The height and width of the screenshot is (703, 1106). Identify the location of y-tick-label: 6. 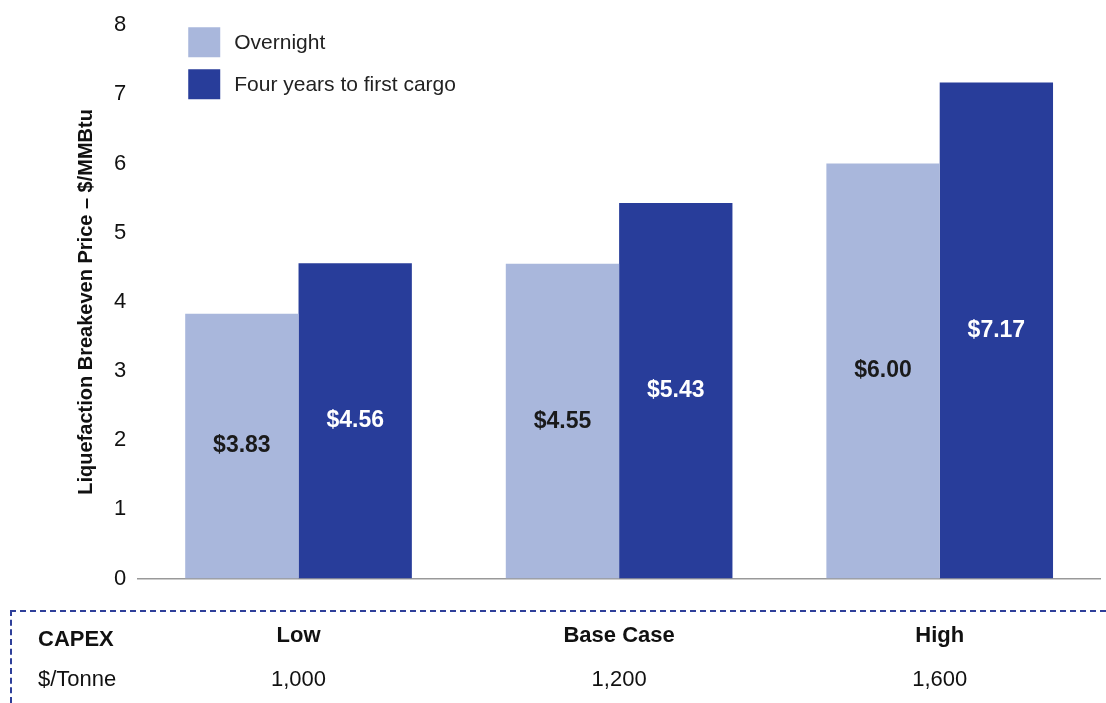
(120, 162).